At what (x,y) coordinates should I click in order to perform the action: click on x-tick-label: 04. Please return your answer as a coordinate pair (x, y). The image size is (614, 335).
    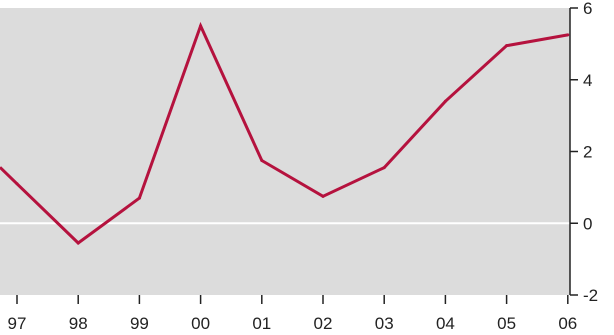
    Looking at the image, I should click on (445, 323).